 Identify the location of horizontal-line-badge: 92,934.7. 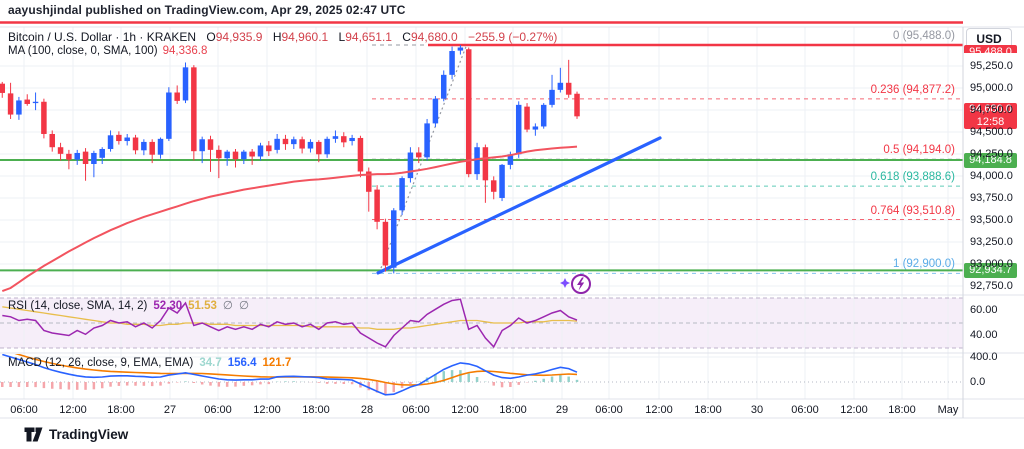
(990, 270).